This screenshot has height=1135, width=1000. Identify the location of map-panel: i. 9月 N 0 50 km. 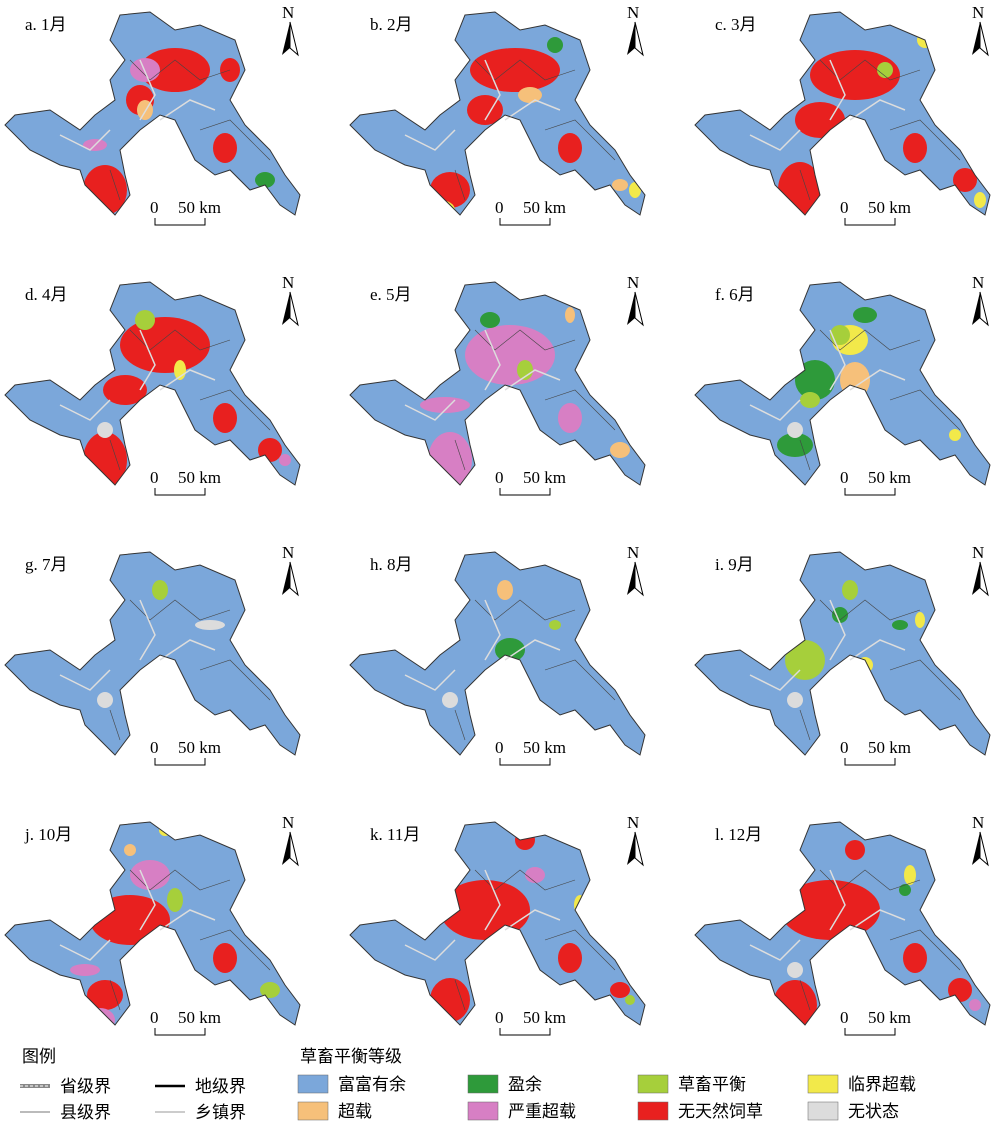
(842, 654).